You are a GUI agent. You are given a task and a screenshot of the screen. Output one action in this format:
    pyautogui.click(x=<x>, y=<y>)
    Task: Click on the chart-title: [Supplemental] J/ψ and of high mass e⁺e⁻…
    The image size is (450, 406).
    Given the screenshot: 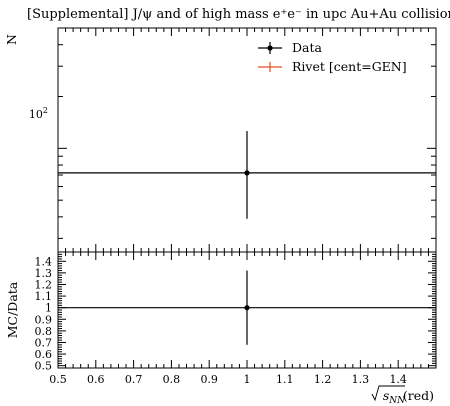 What is the action you would take?
    pyautogui.click(x=238, y=14)
    